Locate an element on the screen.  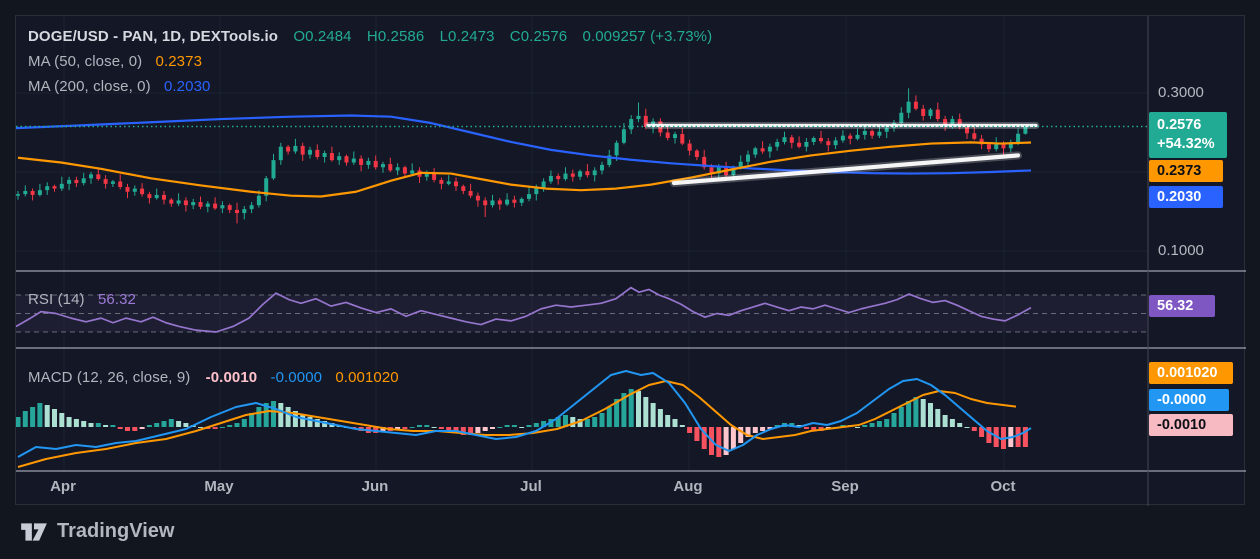
rsi-badge: 56.32 is located at coordinates (1182, 306).